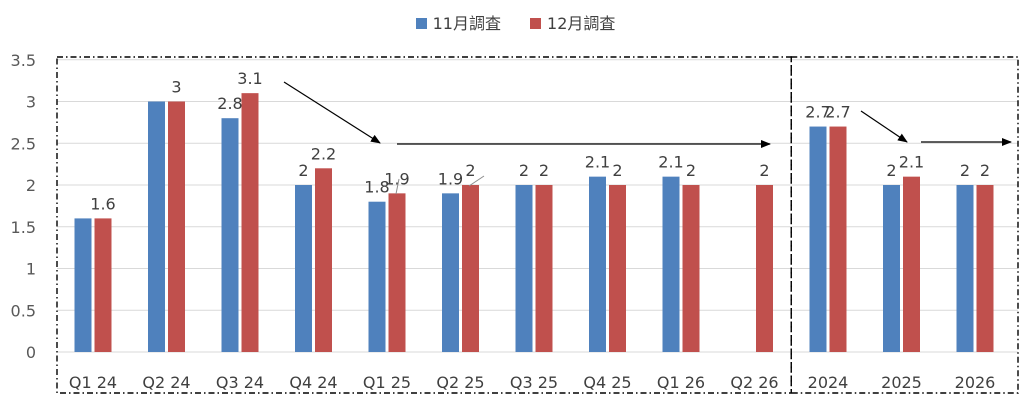 The height and width of the screenshot is (404, 1031). Describe the element at coordinates (240, 382) in the screenshot. I see `x-tick-label: Q3 24` at that location.